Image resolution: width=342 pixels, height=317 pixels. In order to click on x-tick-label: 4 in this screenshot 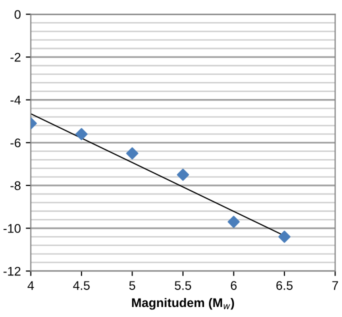, I will do `click(31, 285)`.